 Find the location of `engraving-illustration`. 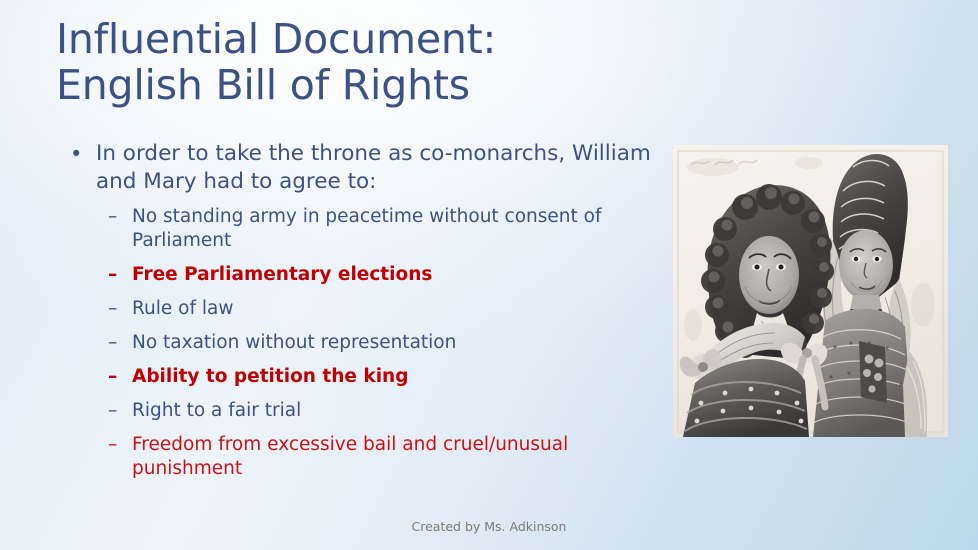

engraving-illustration is located at coordinates (810, 291).